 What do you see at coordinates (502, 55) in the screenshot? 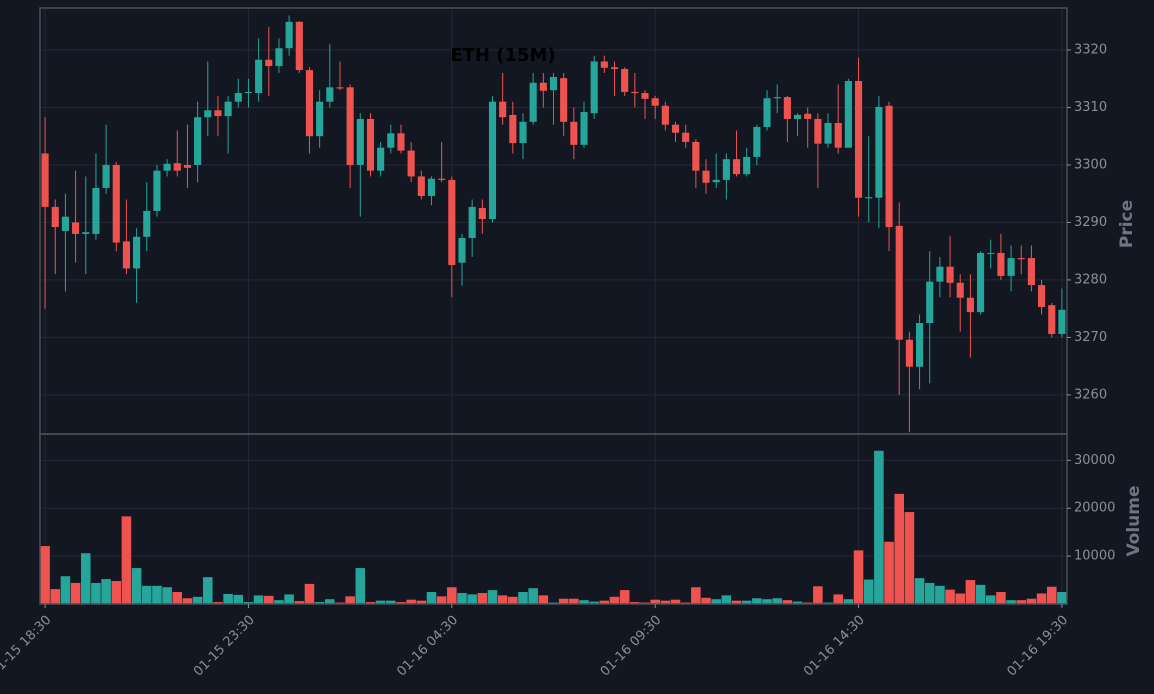
I see `chart-title: ETH (15M)` at bounding box center [502, 55].